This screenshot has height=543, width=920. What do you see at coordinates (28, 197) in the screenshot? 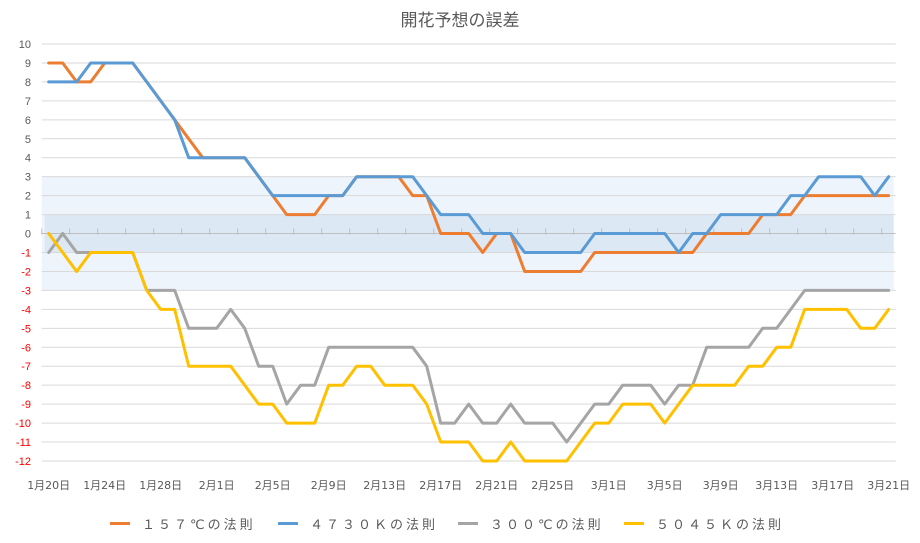
I see `y-tick-label: 2` at bounding box center [28, 197].